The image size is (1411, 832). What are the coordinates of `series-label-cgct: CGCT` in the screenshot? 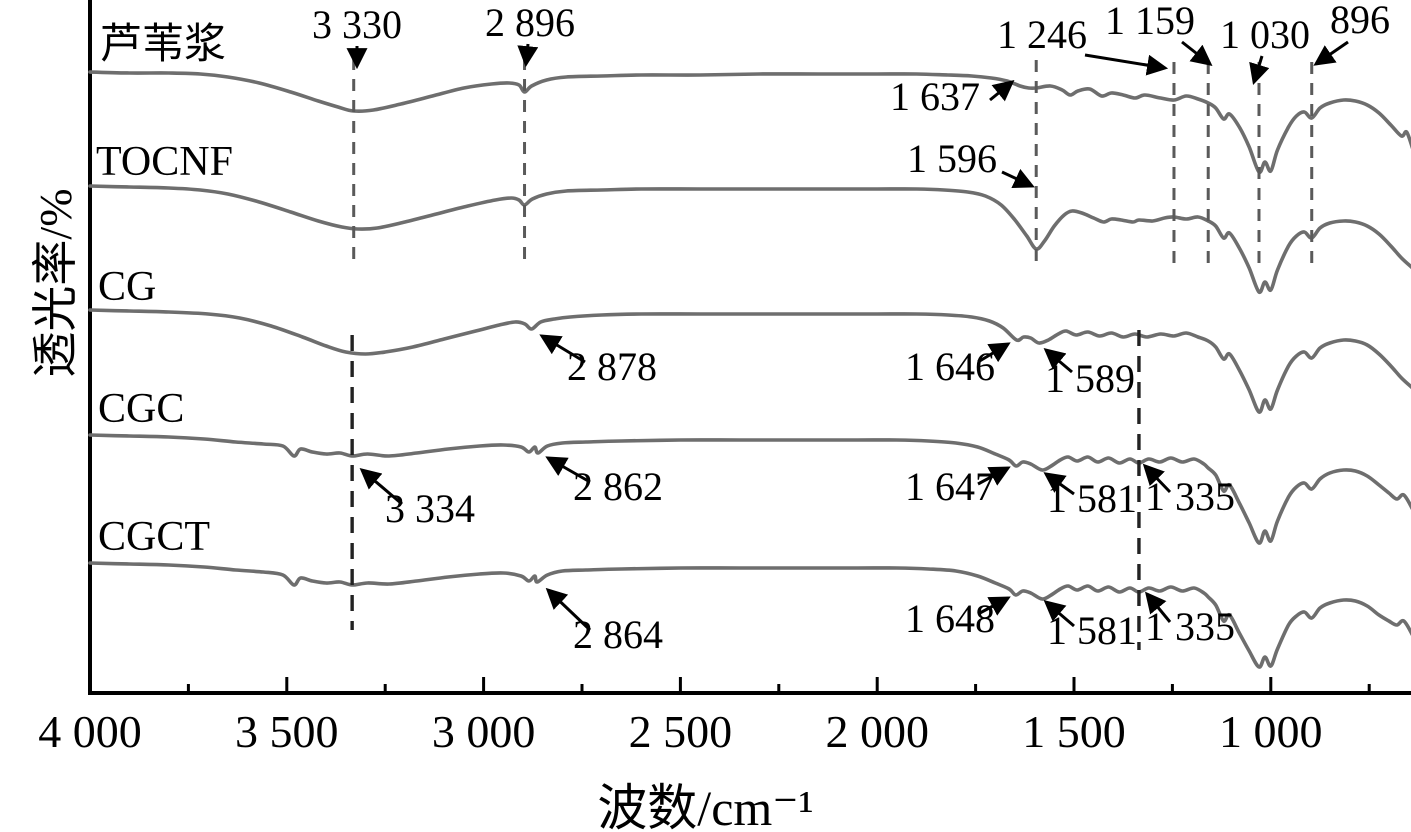 It's located at (154, 537).